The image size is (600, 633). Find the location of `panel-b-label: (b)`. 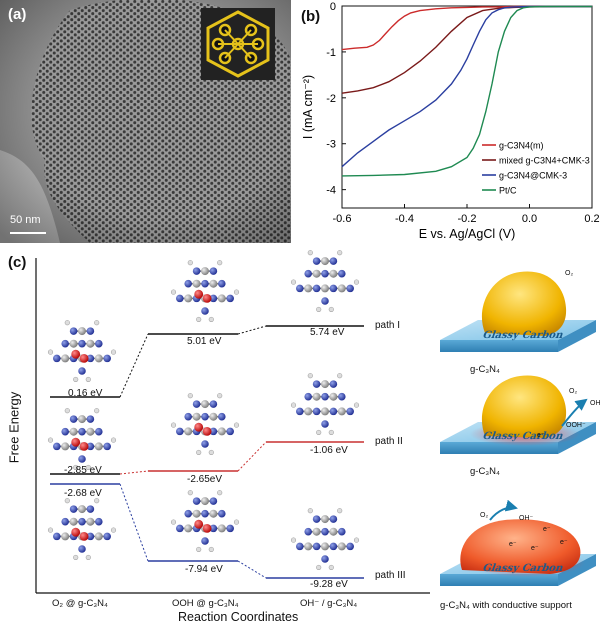

panel-b-label: (b) is located at coordinates (311, 16).